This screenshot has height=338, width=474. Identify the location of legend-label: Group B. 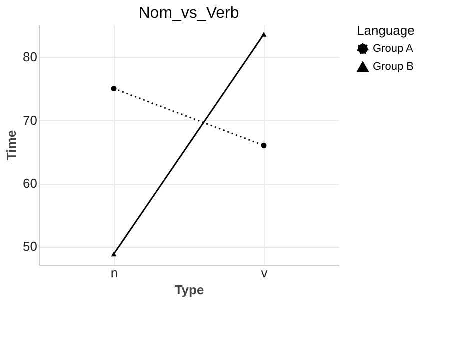
(393, 67).